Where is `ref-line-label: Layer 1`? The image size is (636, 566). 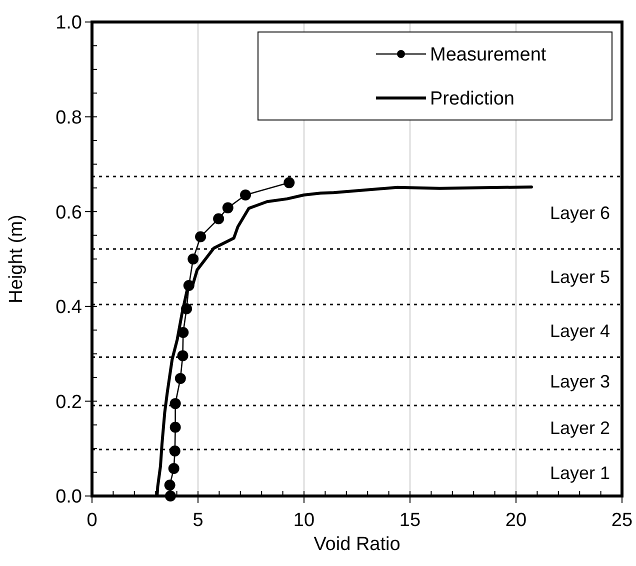 ref-line-label: Layer 1 is located at coordinates (580, 473).